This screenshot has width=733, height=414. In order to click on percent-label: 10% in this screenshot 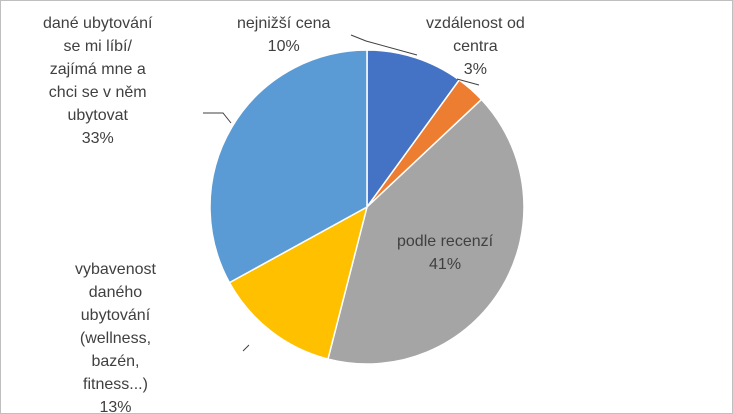, I will do `click(283, 46)`.